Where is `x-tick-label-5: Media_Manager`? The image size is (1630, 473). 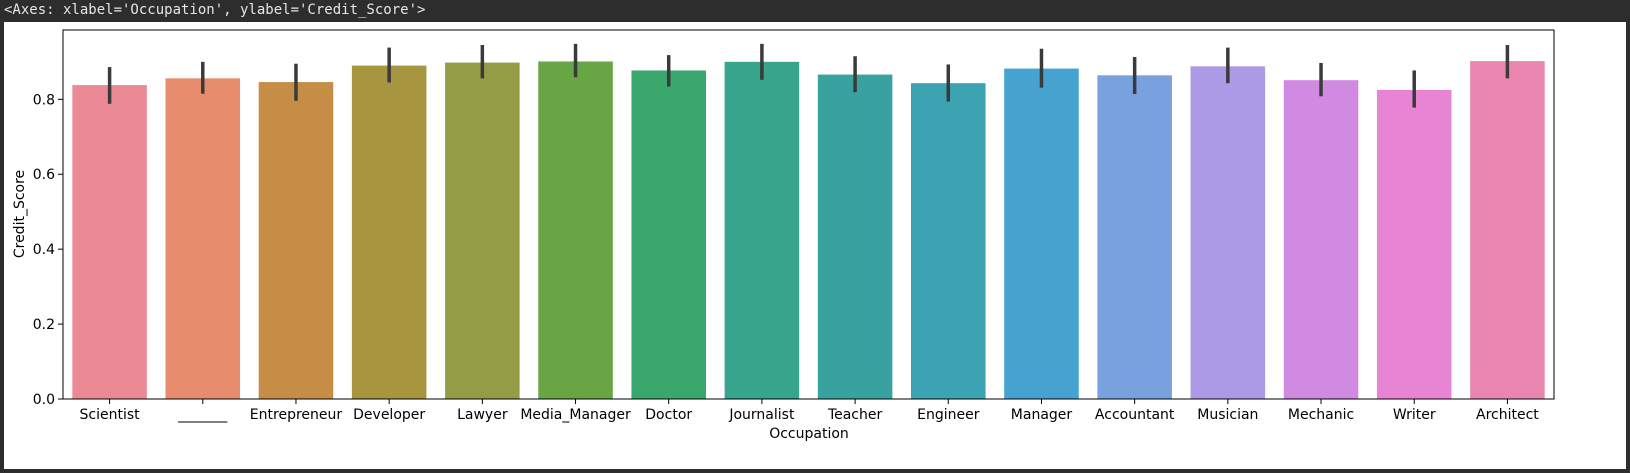 x-tick-label-5: Media_Manager is located at coordinates (575, 415).